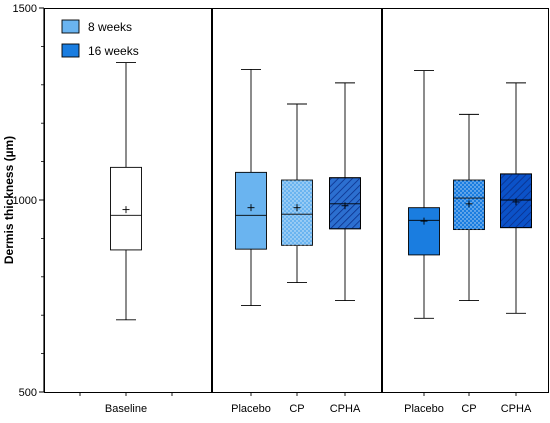 The image size is (550, 423). I want to click on box-panel-16-weeks-placebo: Placebo, so click(424, 242).